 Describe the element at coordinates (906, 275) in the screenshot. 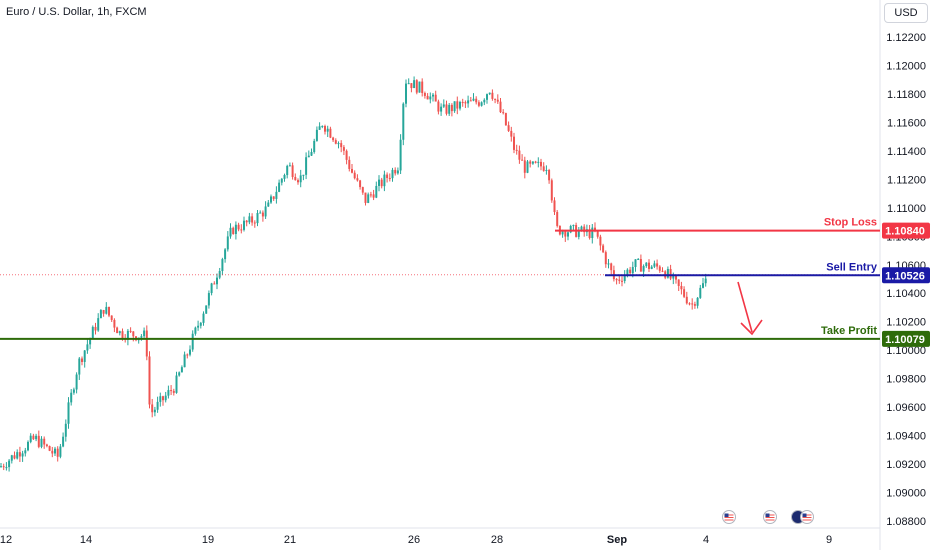

I see `sell-entry-price-tag` at that location.